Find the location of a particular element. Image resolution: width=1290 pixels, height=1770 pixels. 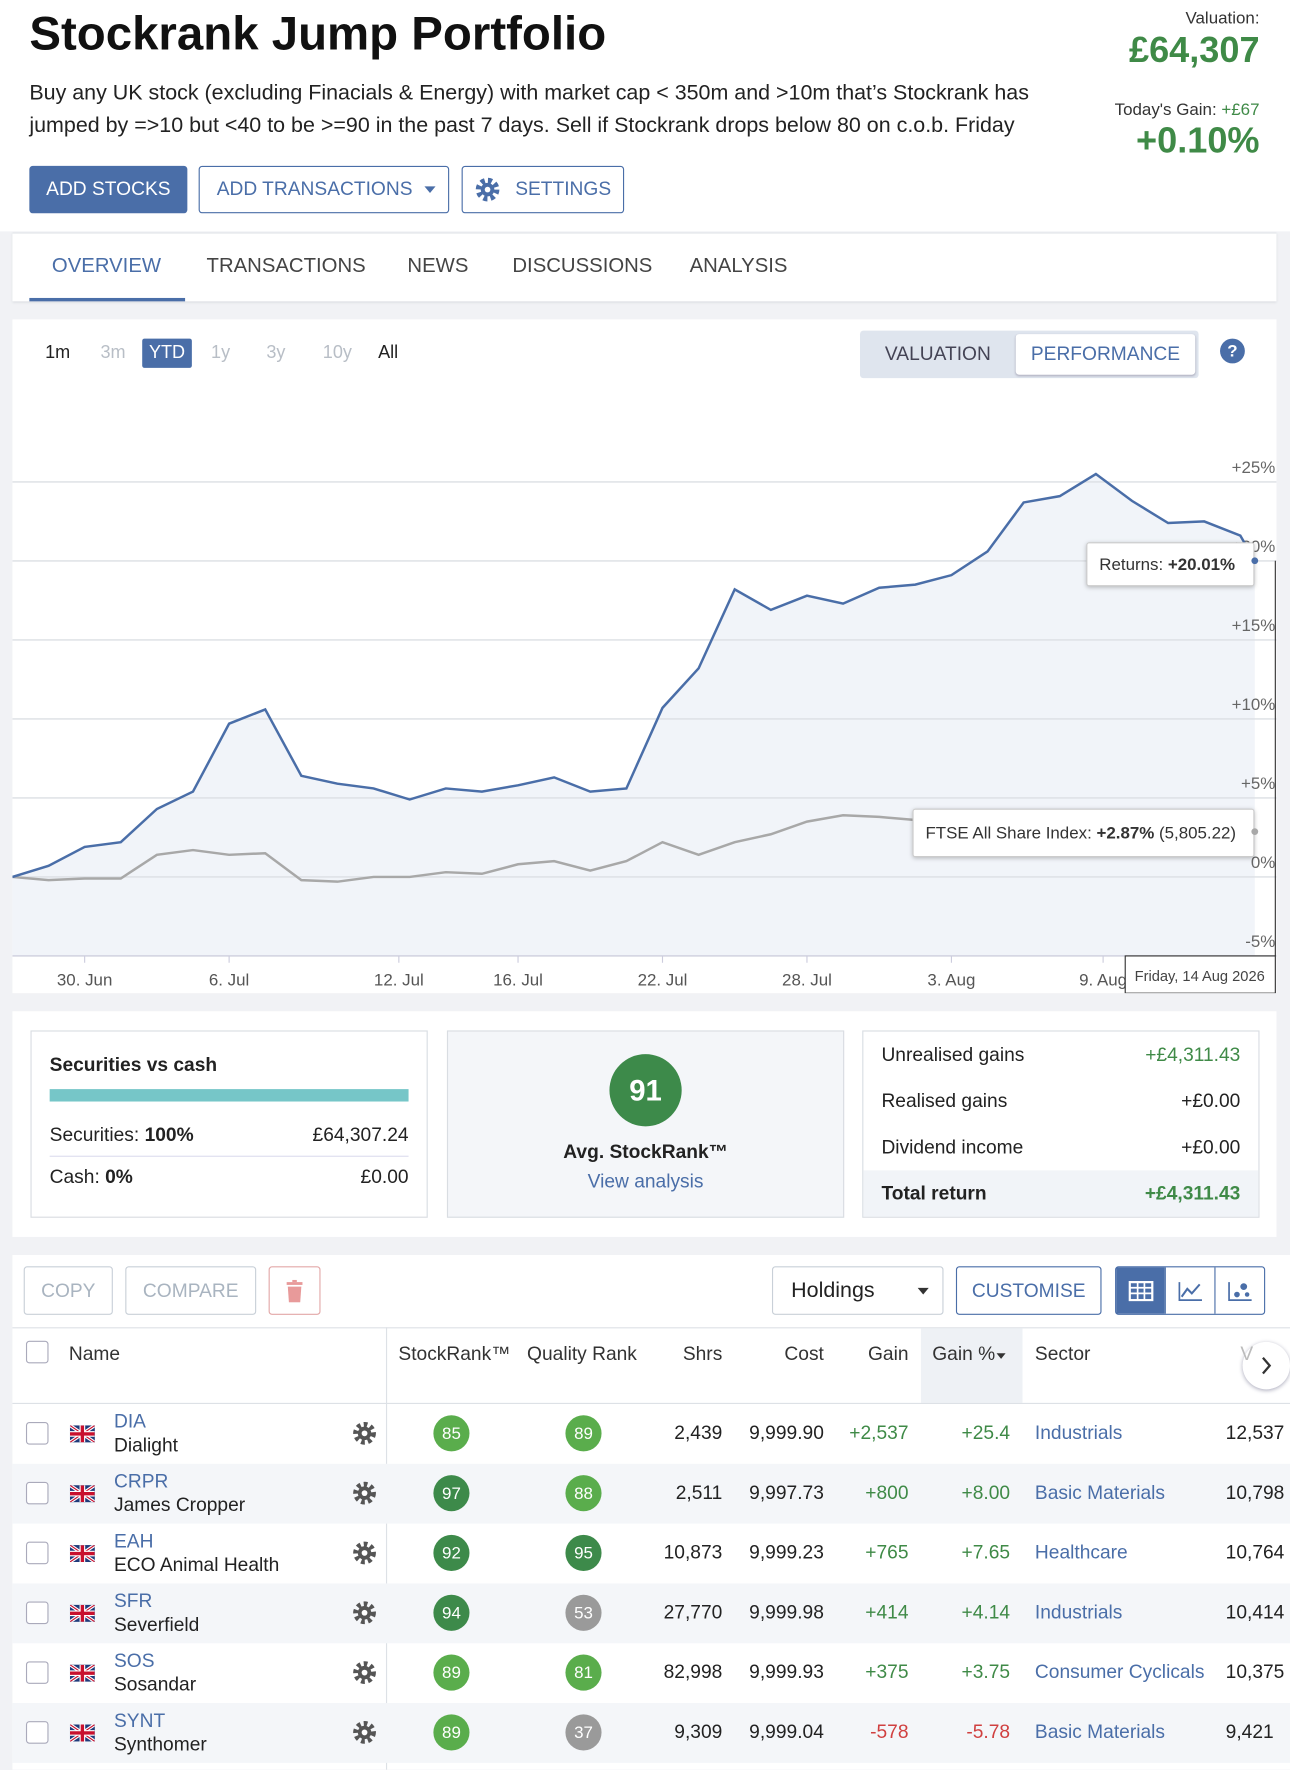

range-button: 1m is located at coordinates (58, 353).